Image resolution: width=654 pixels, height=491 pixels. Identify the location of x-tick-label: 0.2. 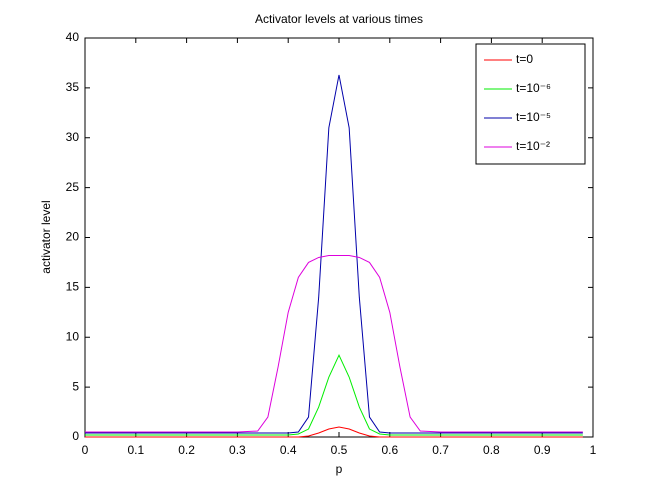
(186, 450).